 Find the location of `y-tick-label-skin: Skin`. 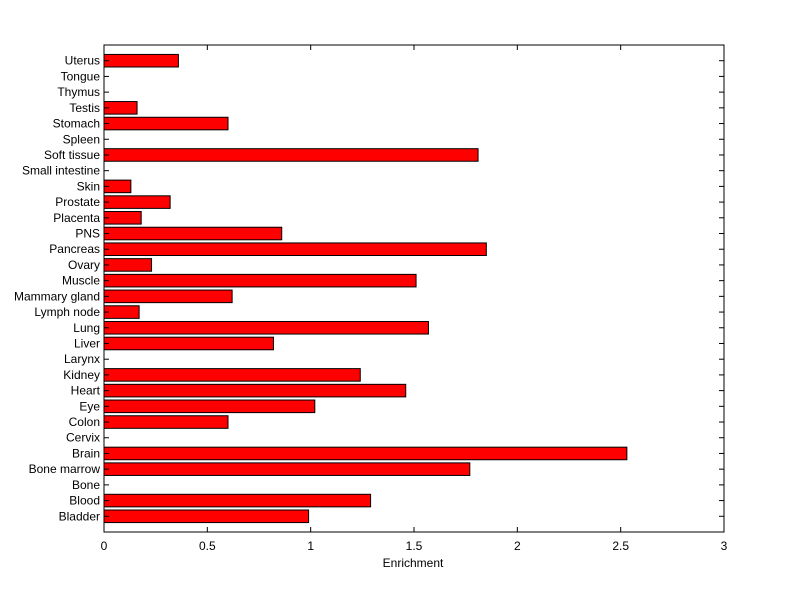

y-tick-label-skin: Skin is located at coordinates (88, 186).